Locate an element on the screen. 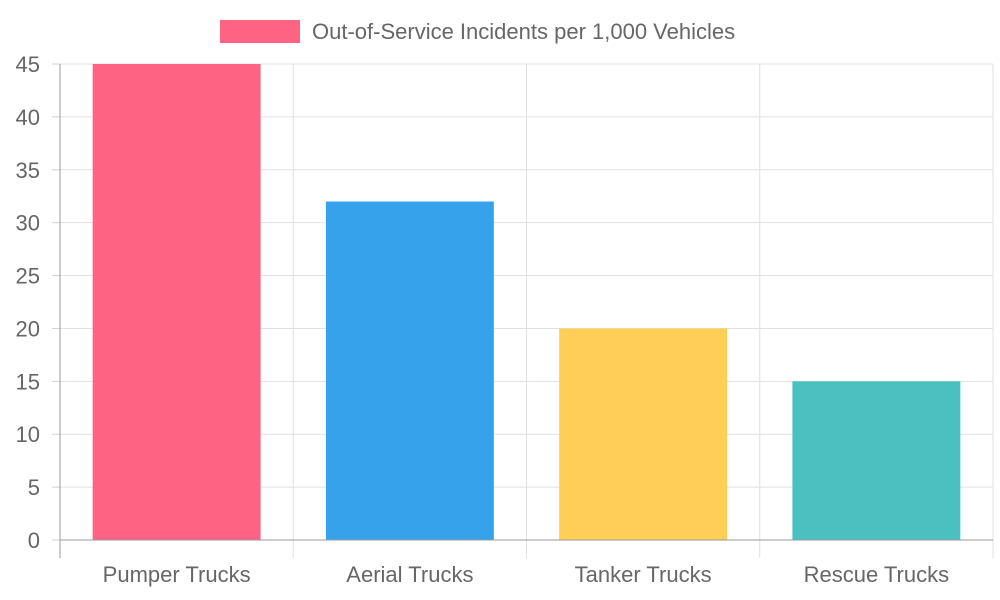 Image resolution: width=1000 pixels, height=600 pixels. y-tick-label: 5 is located at coordinates (34, 487).